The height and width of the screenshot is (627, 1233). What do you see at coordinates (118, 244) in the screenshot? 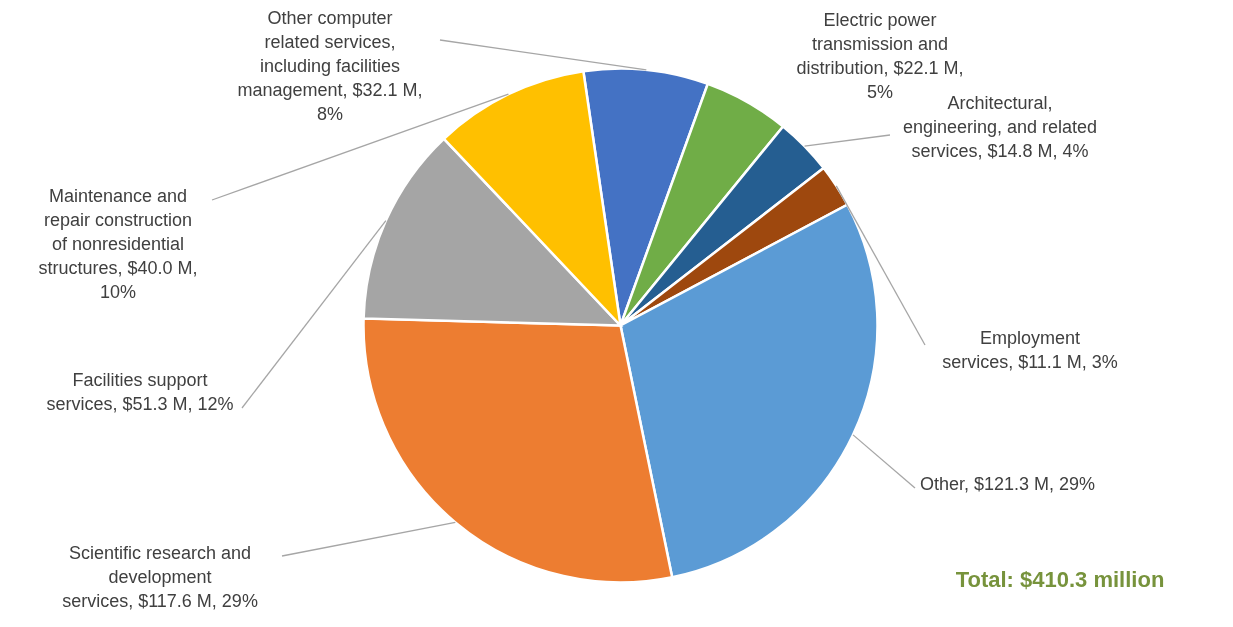
I see `slice-label: Maintenance and repair construction of nonresidential structures, $40.0 M, 10%` at bounding box center [118, 244].